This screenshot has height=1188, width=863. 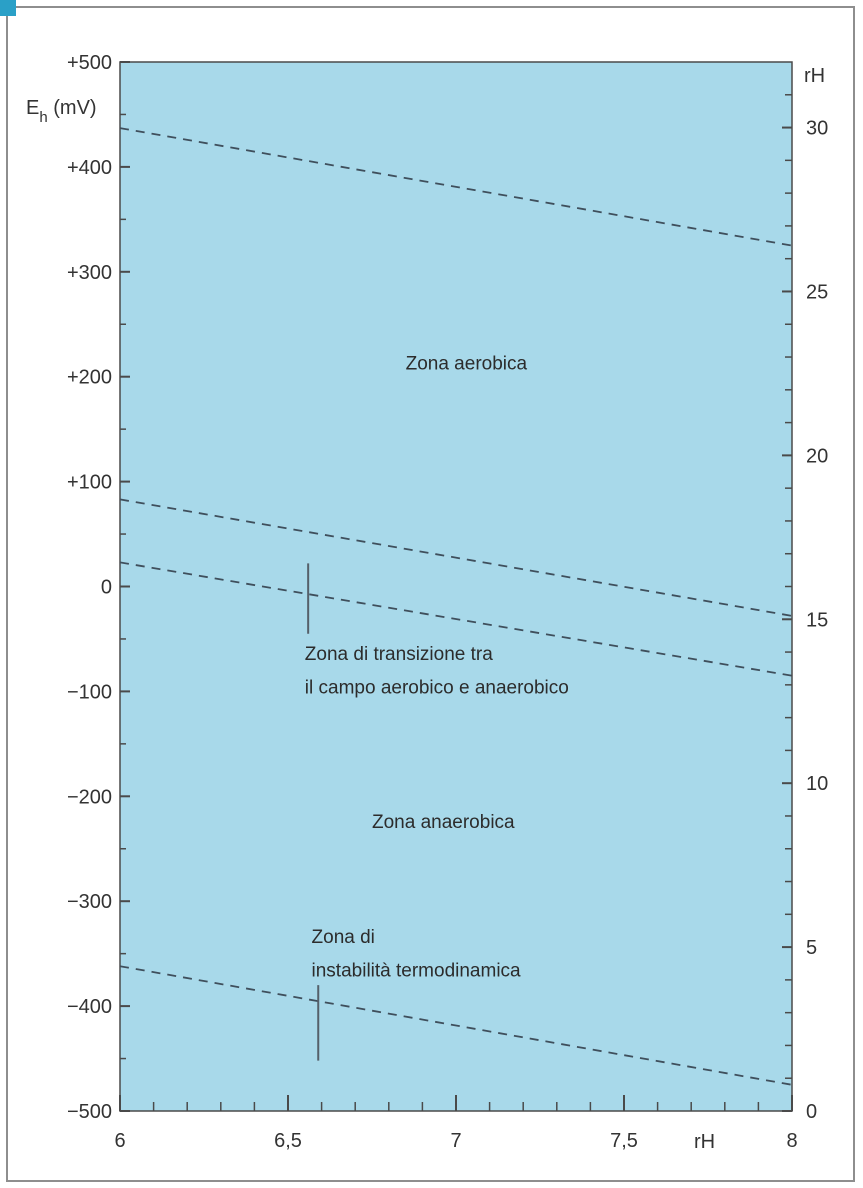 I want to click on zone-label-5: Zona di, so click(x=343, y=937).